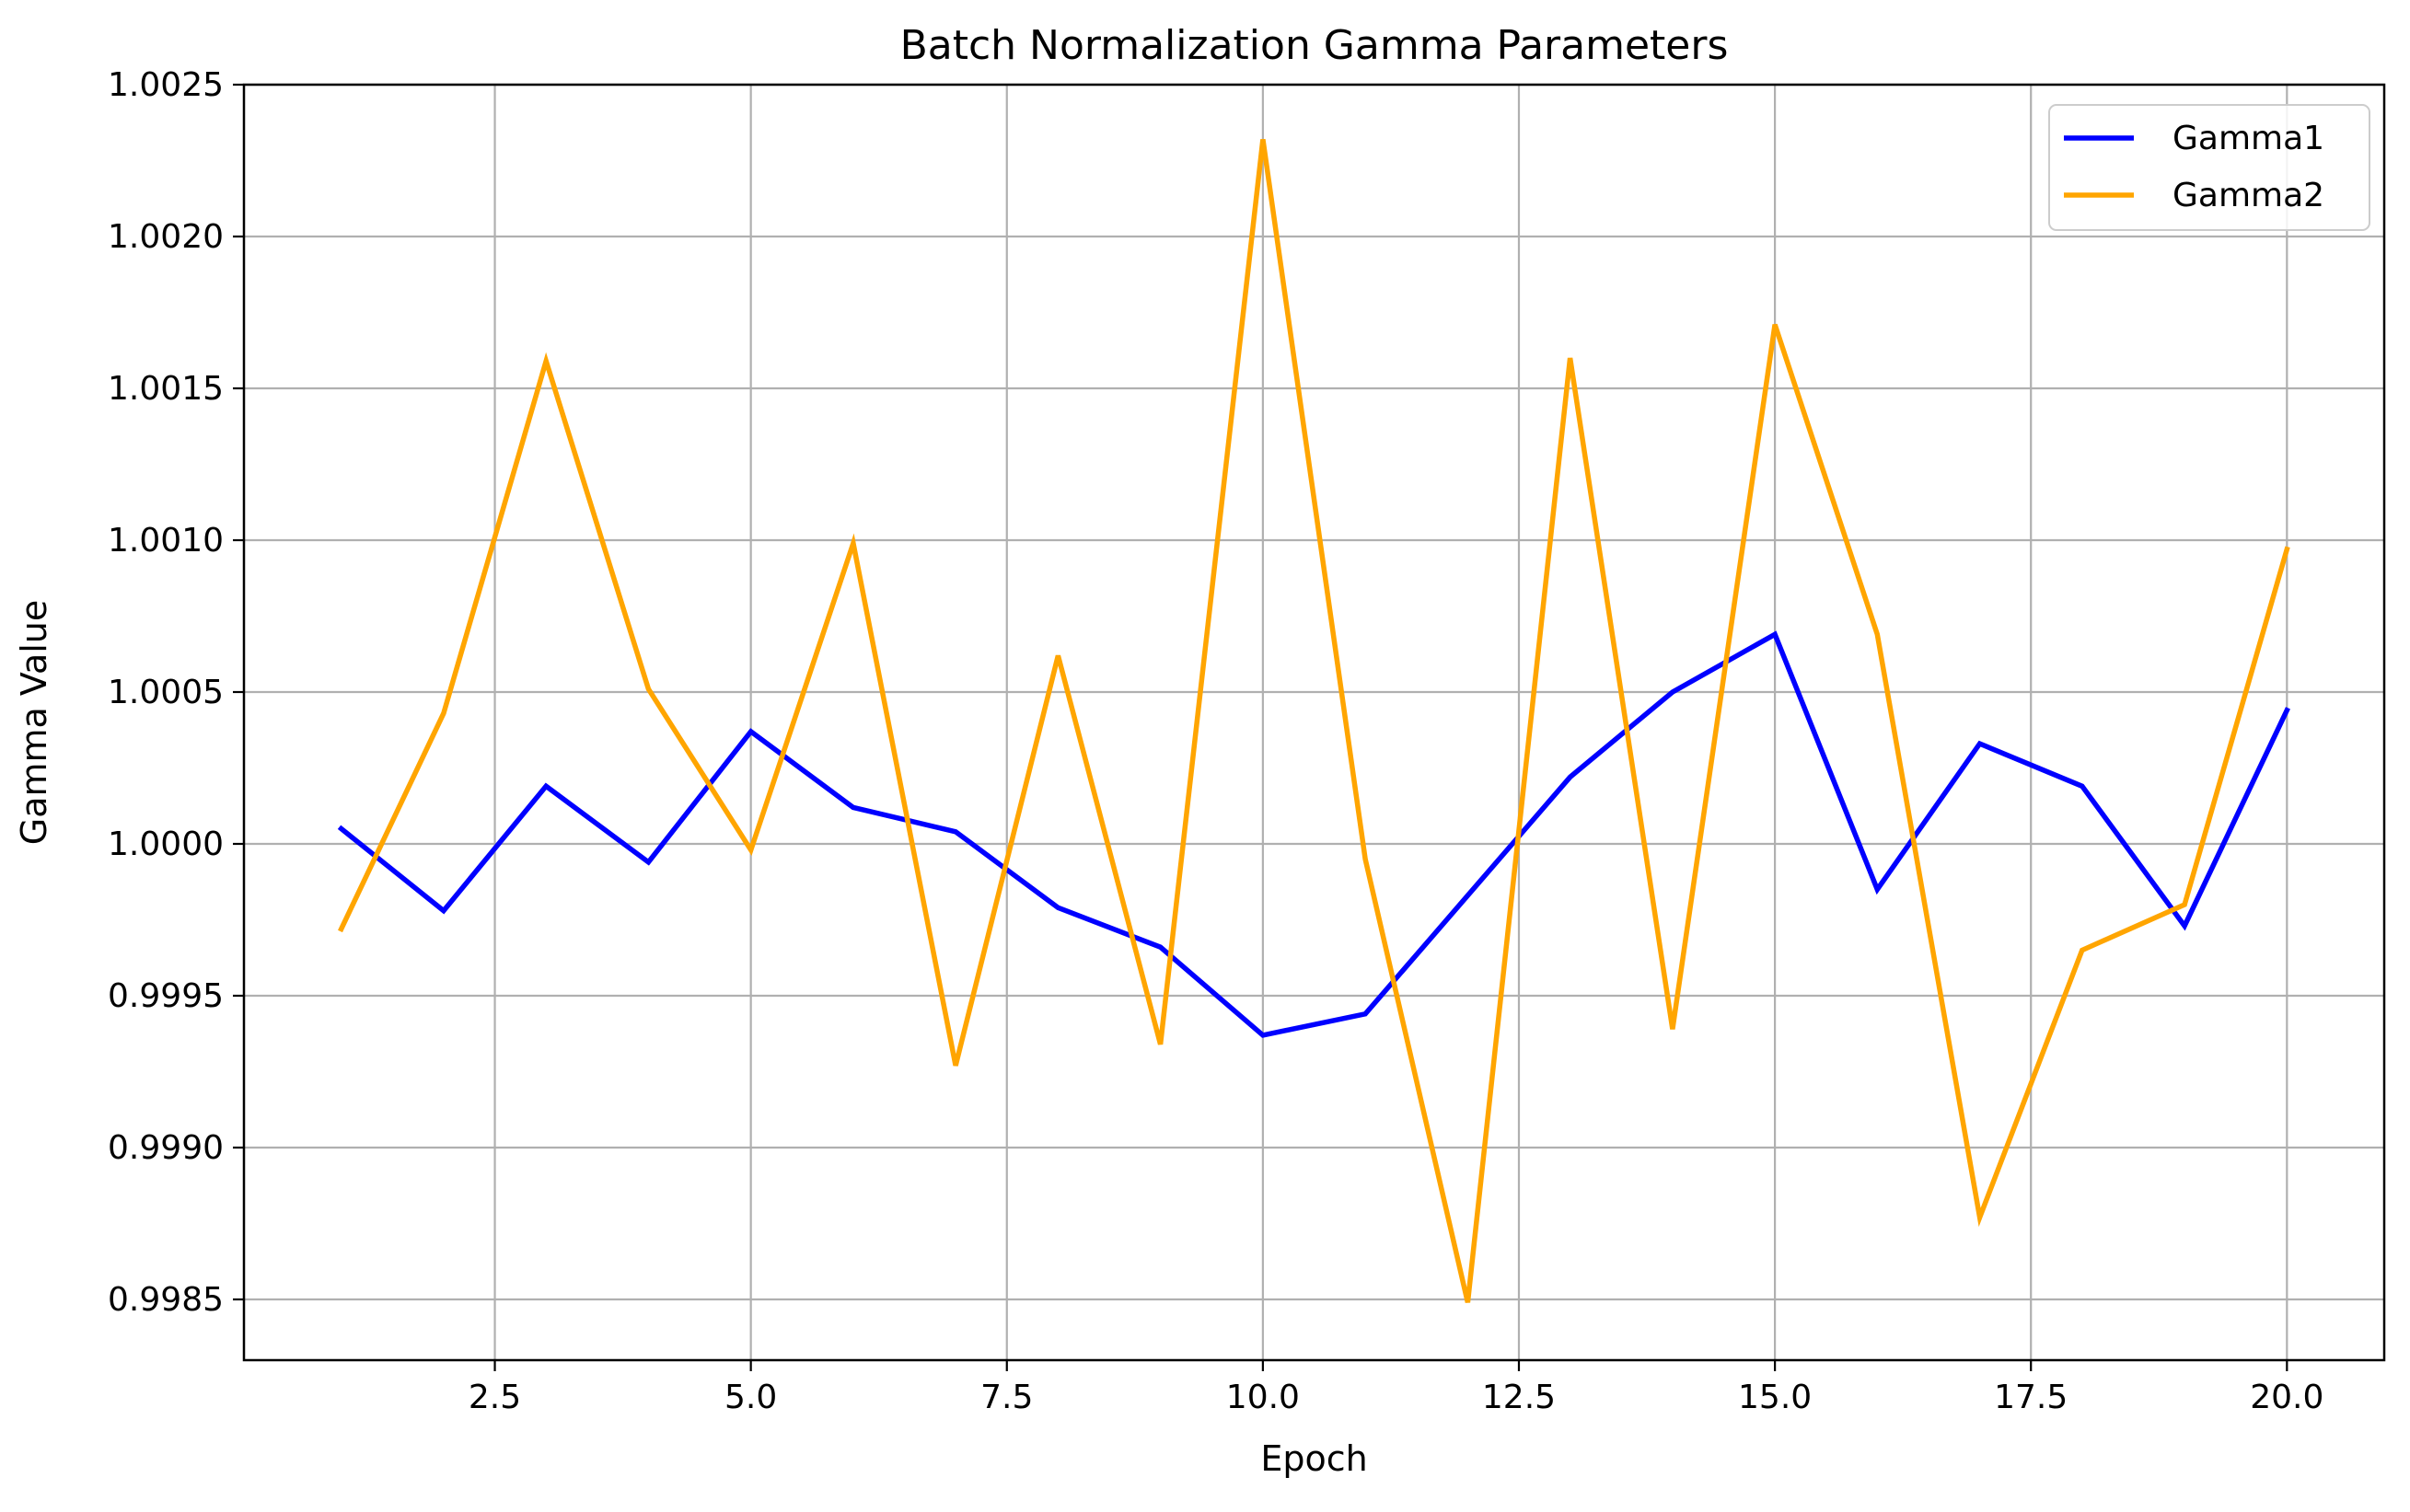 Image resolution: width=2410 pixels, height=1512 pixels. Describe the element at coordinates (1314, 45) in the screenshot. I see `chart-title: Batch Normalization Gamma Parameters` at that location.